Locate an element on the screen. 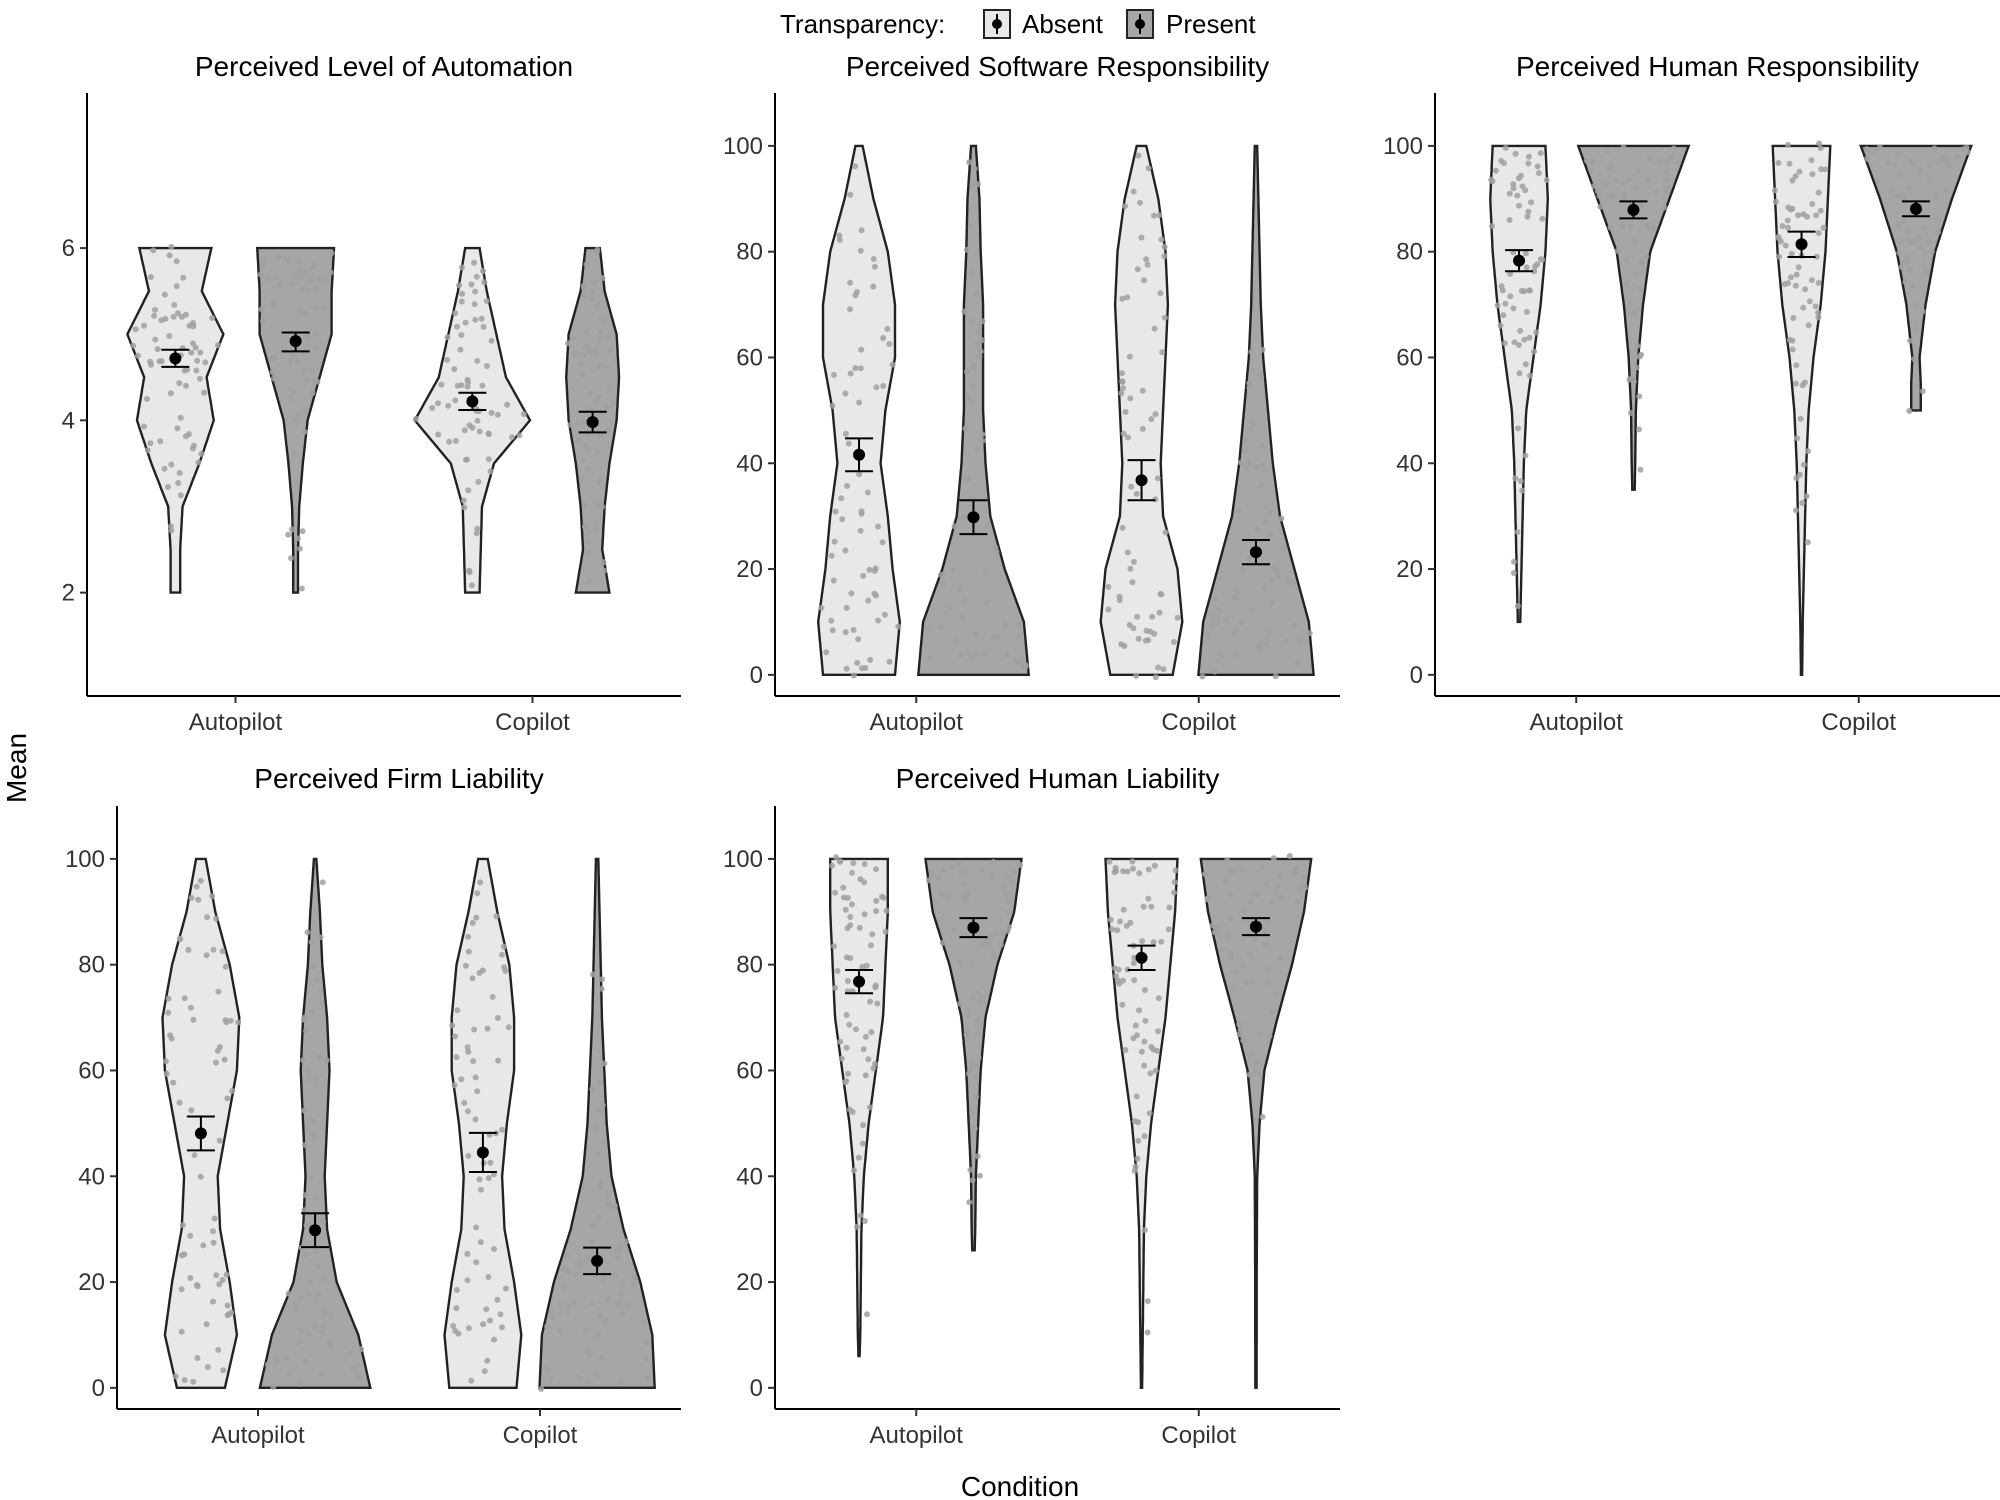  violin-present-copilot is located at coordinates (597, 1123).